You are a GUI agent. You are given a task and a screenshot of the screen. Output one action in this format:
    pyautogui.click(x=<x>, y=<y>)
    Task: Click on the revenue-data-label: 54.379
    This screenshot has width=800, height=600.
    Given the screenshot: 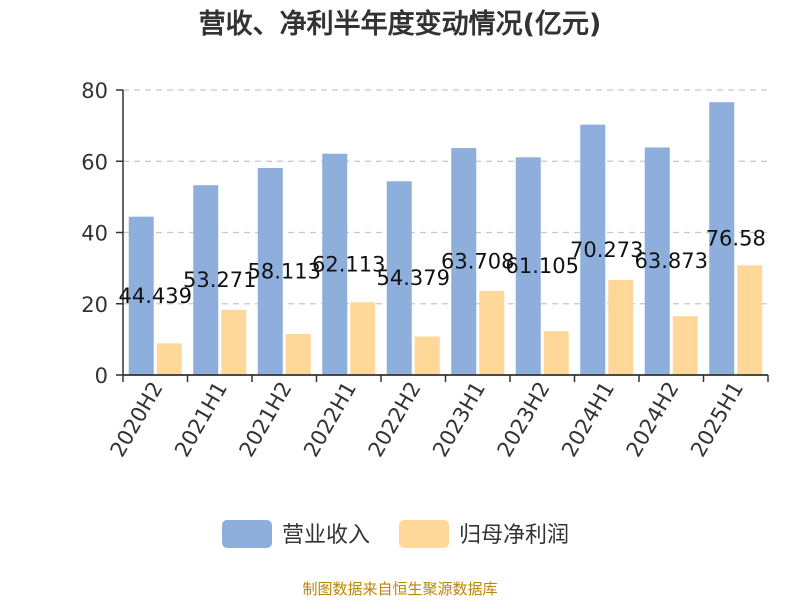 What is the action you would take?
    pyautogui.click(x=413, y=278)
    